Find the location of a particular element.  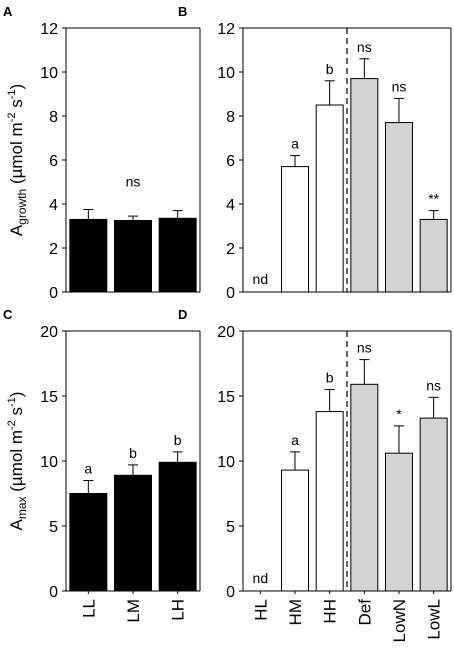

panel-d-category-label: LowL is located at coordinates (434, 619).